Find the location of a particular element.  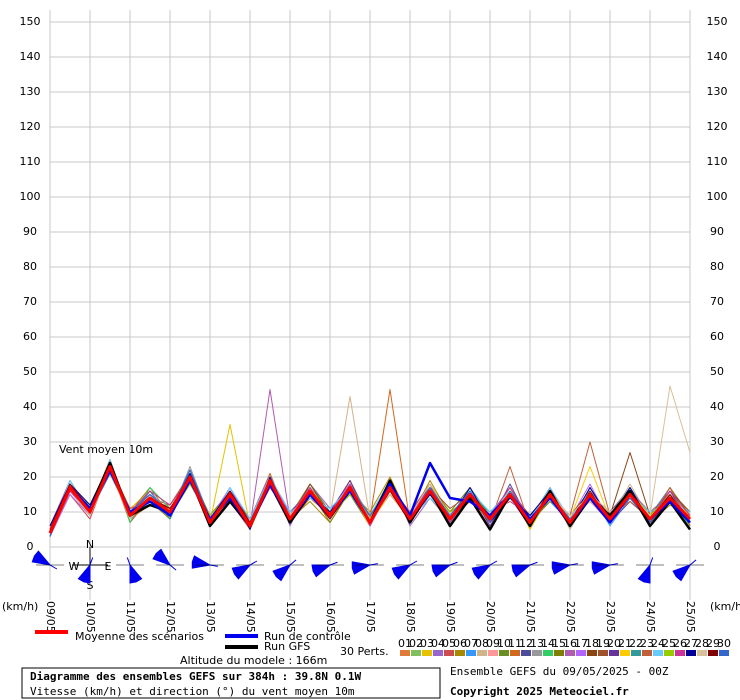

legend-label: 24 is located at coordinates (658, 643).